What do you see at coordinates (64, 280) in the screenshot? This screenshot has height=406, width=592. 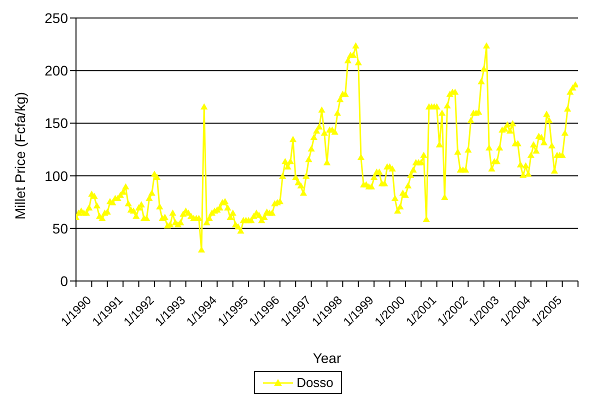 I see `y-tick-label: 0` at bounding box center [64, 280].